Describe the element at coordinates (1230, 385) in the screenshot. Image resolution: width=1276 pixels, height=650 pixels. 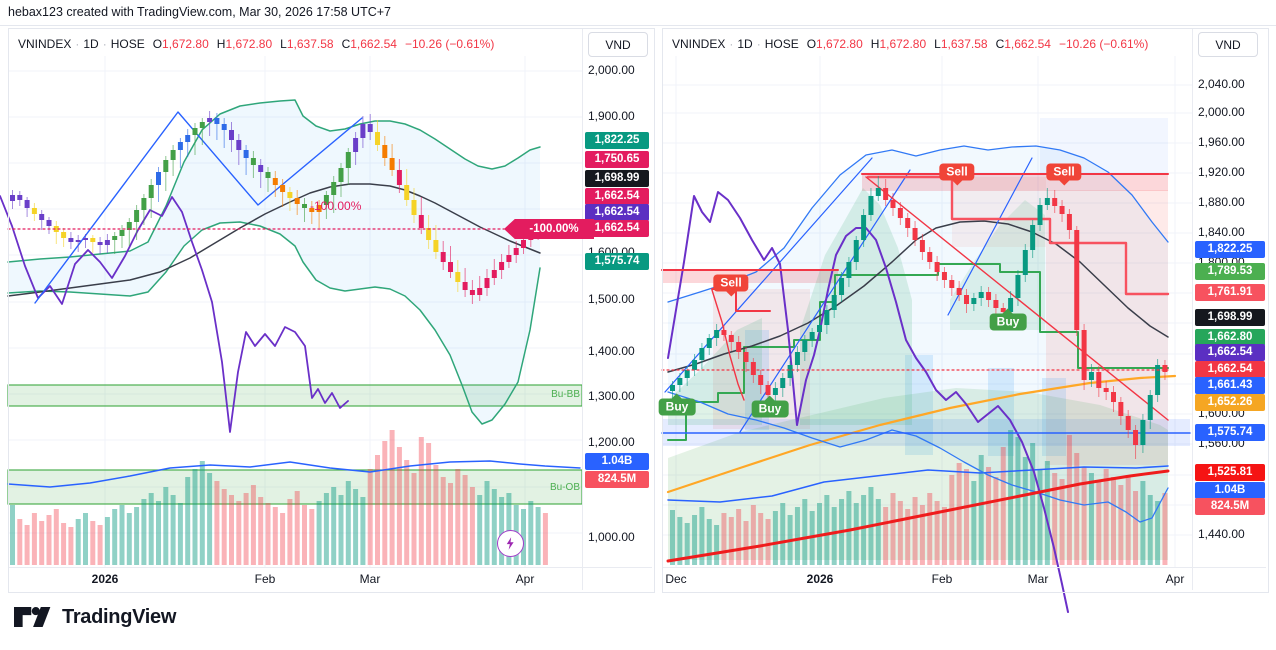
I see `price-badge: 1,661.43` at that location.